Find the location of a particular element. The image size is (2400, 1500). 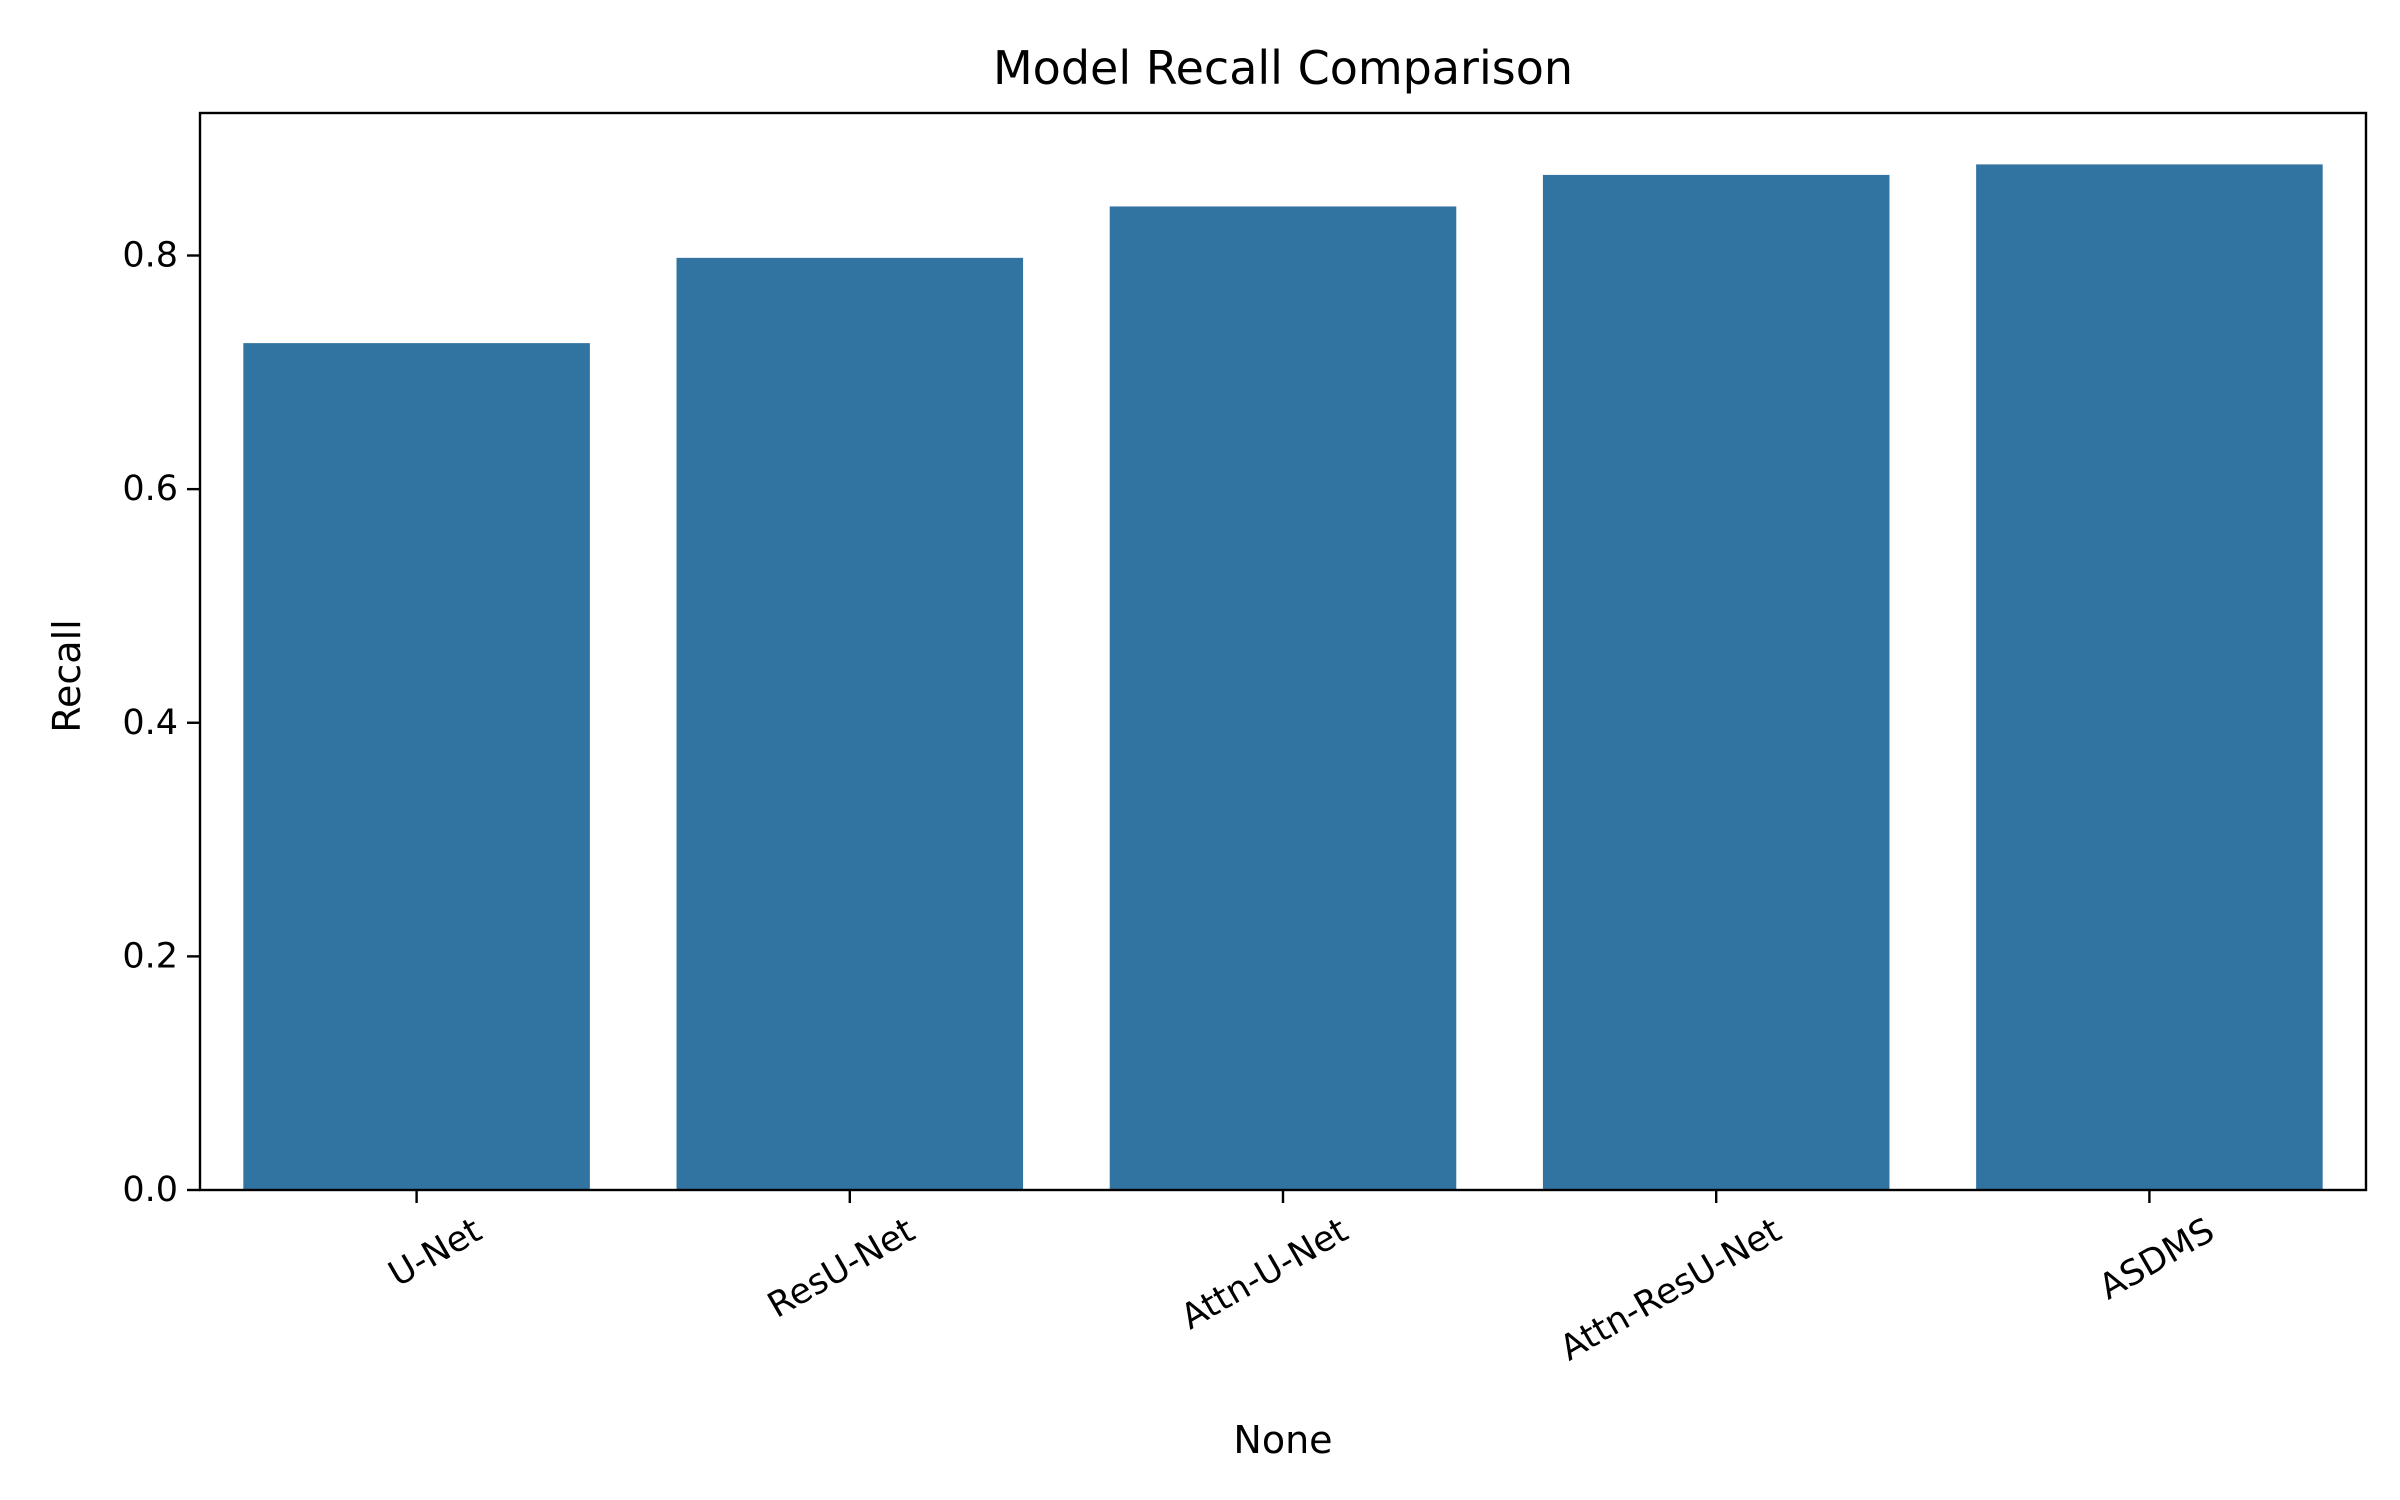

y-axis-label: Recall is located at coordinates (67, 675).